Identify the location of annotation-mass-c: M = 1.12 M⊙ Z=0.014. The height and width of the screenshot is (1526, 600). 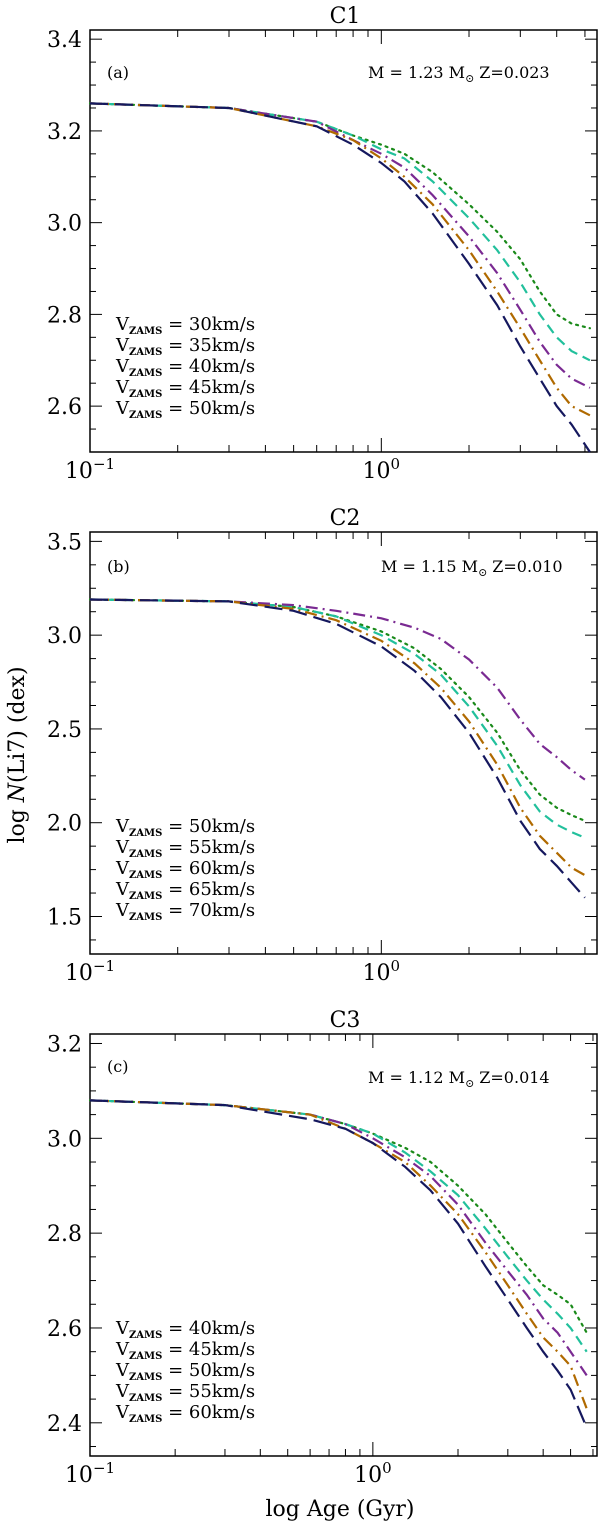
(459, 1079).